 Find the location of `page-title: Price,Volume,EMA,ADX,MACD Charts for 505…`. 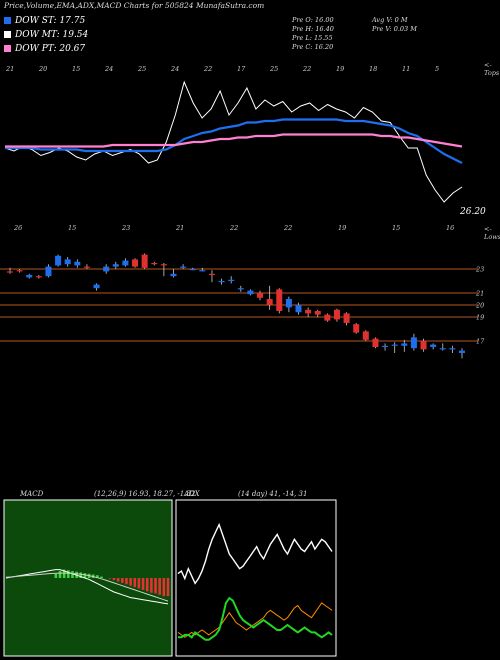

page-title: Price,Volume,EMA,ADX,MACD Charts for 505… is located at coordinates (134, 5).